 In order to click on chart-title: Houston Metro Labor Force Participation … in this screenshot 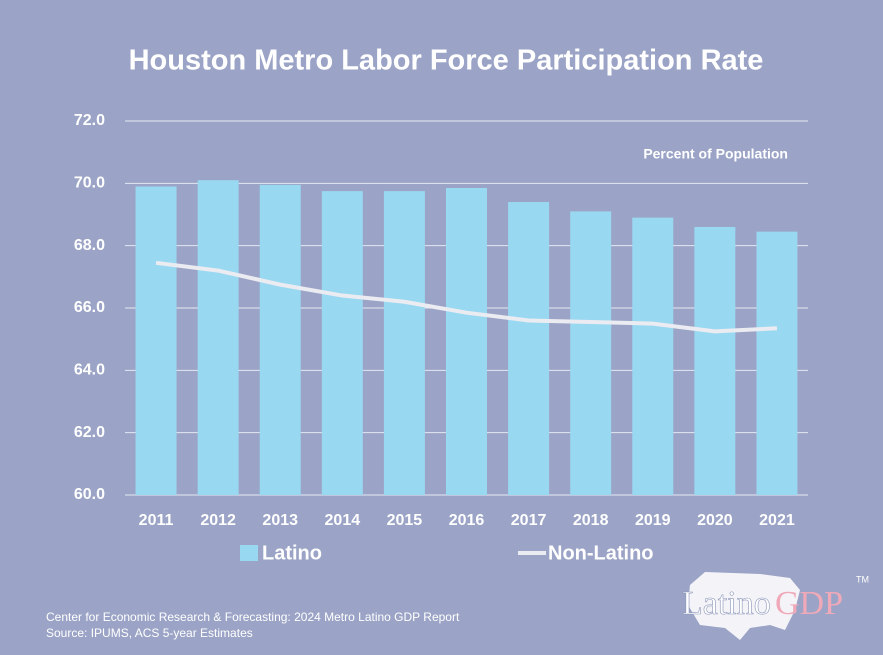, I will do `click(446, 61)`.